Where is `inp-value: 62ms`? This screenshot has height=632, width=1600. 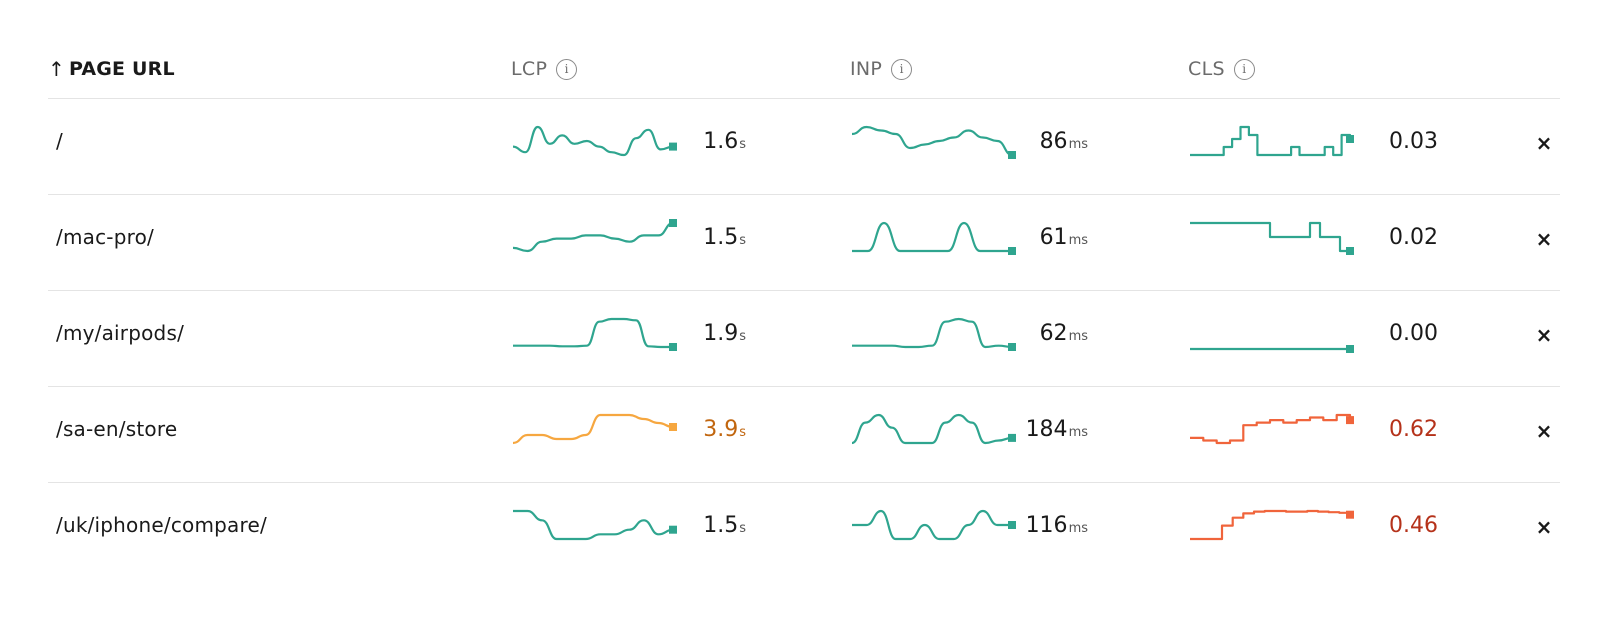 inp-value: 62ms is located at coordinates (1064, 333).